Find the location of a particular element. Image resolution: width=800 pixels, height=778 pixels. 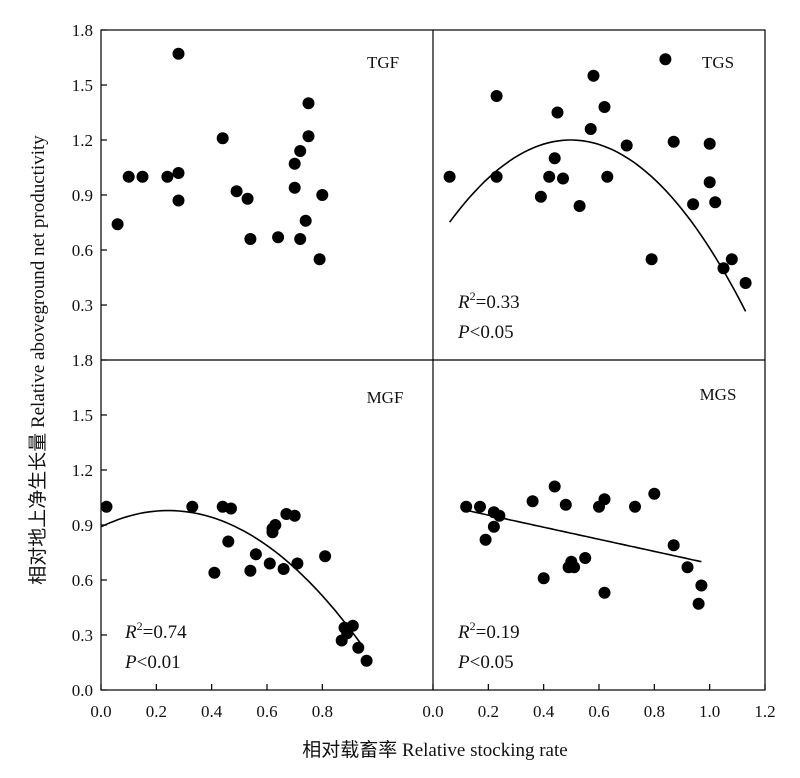

panel-tgf: TGF is located at coordinates (255, 156).